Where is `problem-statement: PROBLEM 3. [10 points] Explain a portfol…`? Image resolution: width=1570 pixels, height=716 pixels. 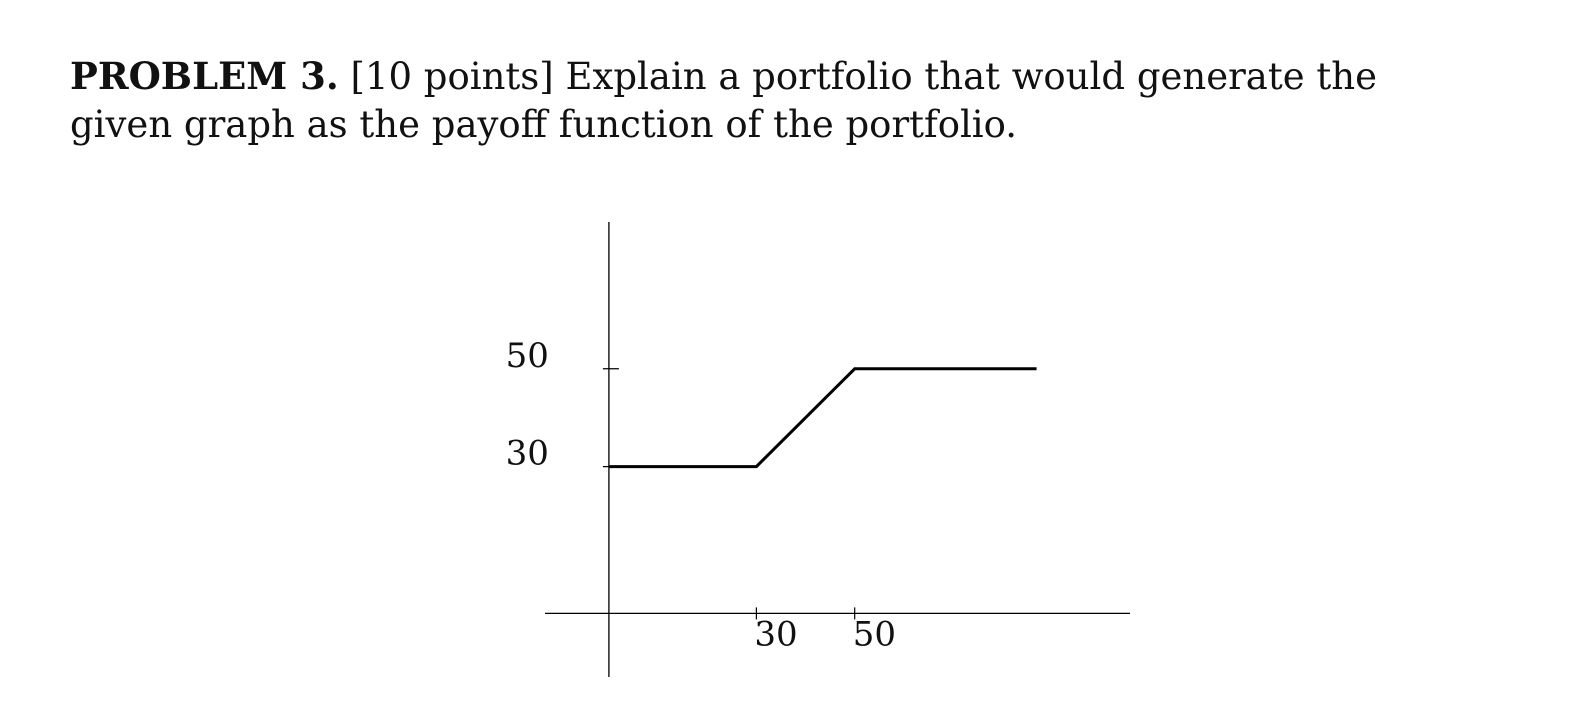 problem-statement: PROBLEM 3. [10 points] Explain a portfol… is located at coordinates (780, 100).